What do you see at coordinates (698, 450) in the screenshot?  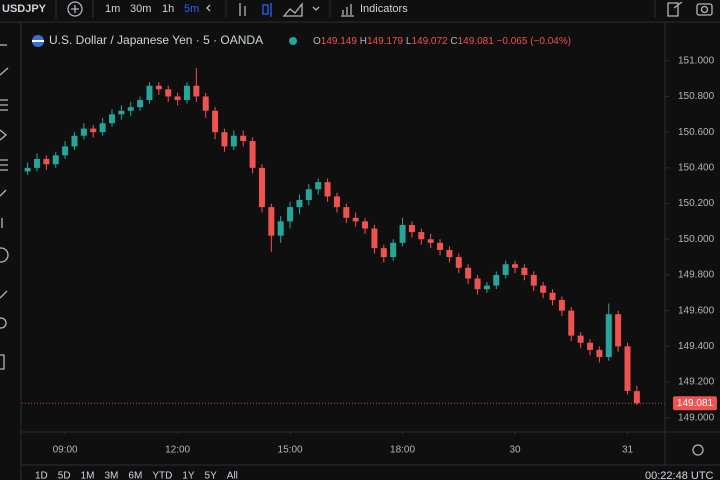 I see `settings-icon` at bounding box center [698, 450].